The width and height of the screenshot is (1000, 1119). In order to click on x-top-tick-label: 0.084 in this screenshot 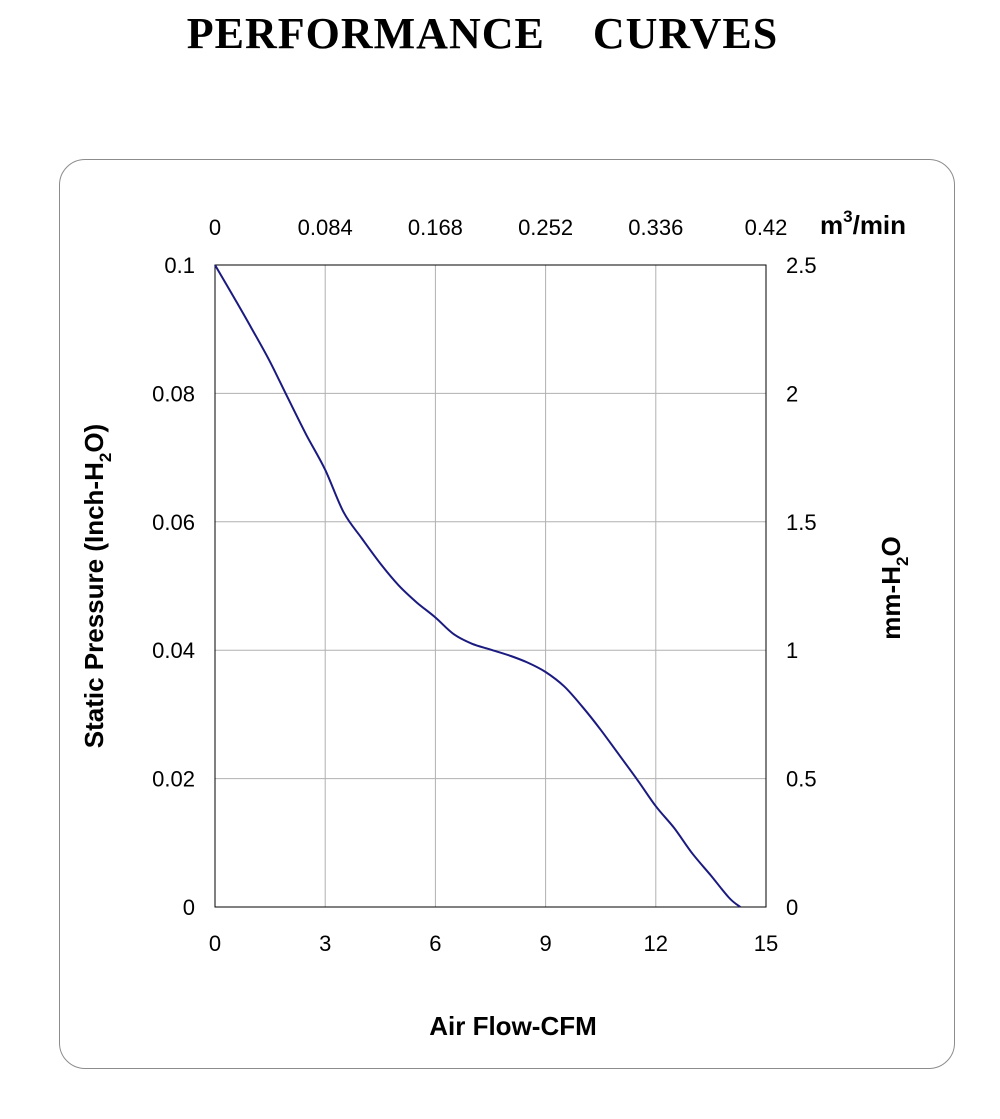, I will do `click(325, 227)`.